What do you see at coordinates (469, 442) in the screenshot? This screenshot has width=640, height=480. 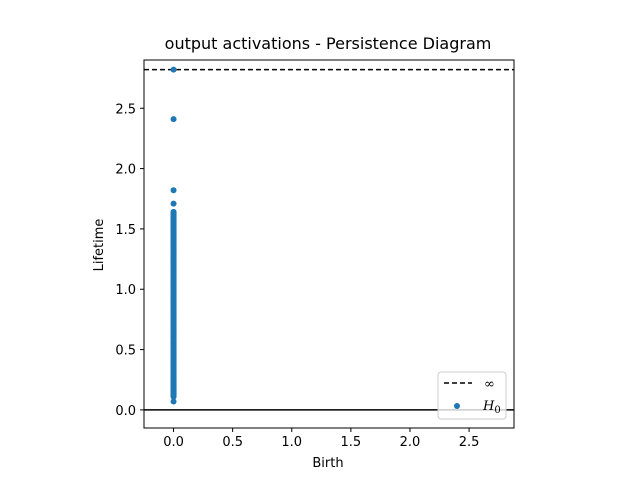 I see `x-tick-label: 2.5` at bounding box center [469, 442].